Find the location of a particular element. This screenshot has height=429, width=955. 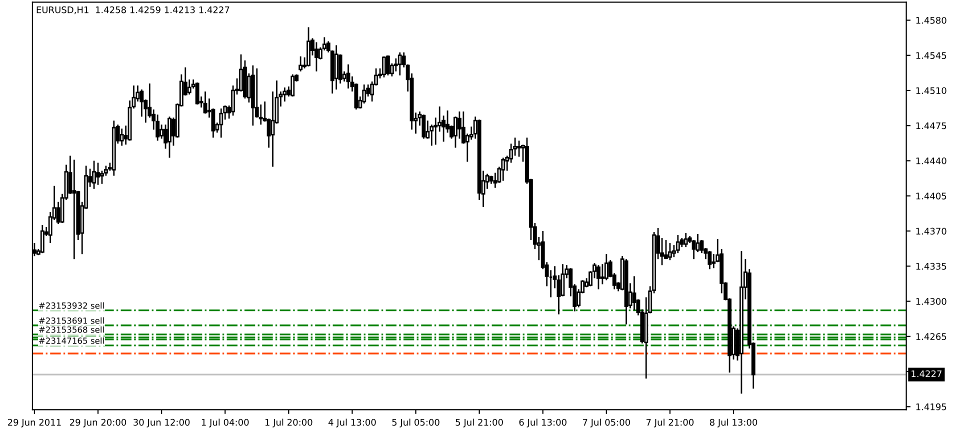

y-tick-label: 1.4195 is located at coordinates (931, 406).